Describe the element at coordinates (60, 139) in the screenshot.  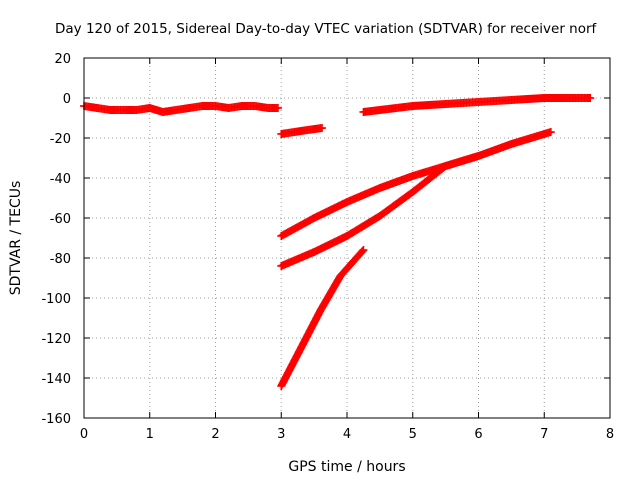
I see `y-tick-label: -20` at that location.